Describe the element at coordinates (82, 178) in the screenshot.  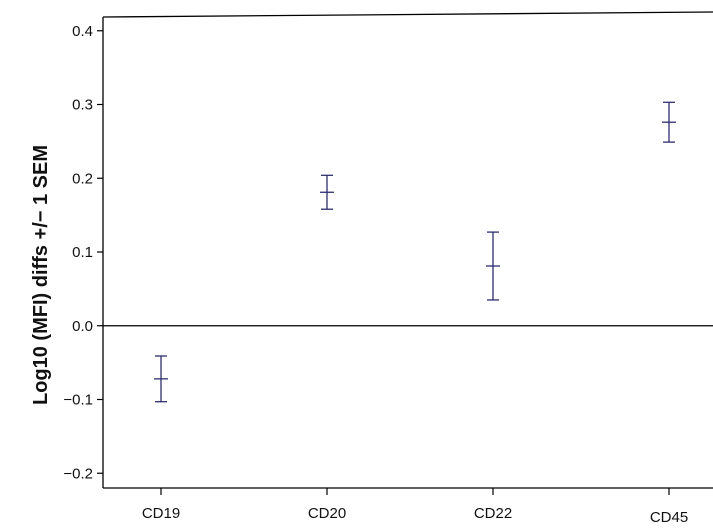
I see `y-tick-label: 0.2` at that location.